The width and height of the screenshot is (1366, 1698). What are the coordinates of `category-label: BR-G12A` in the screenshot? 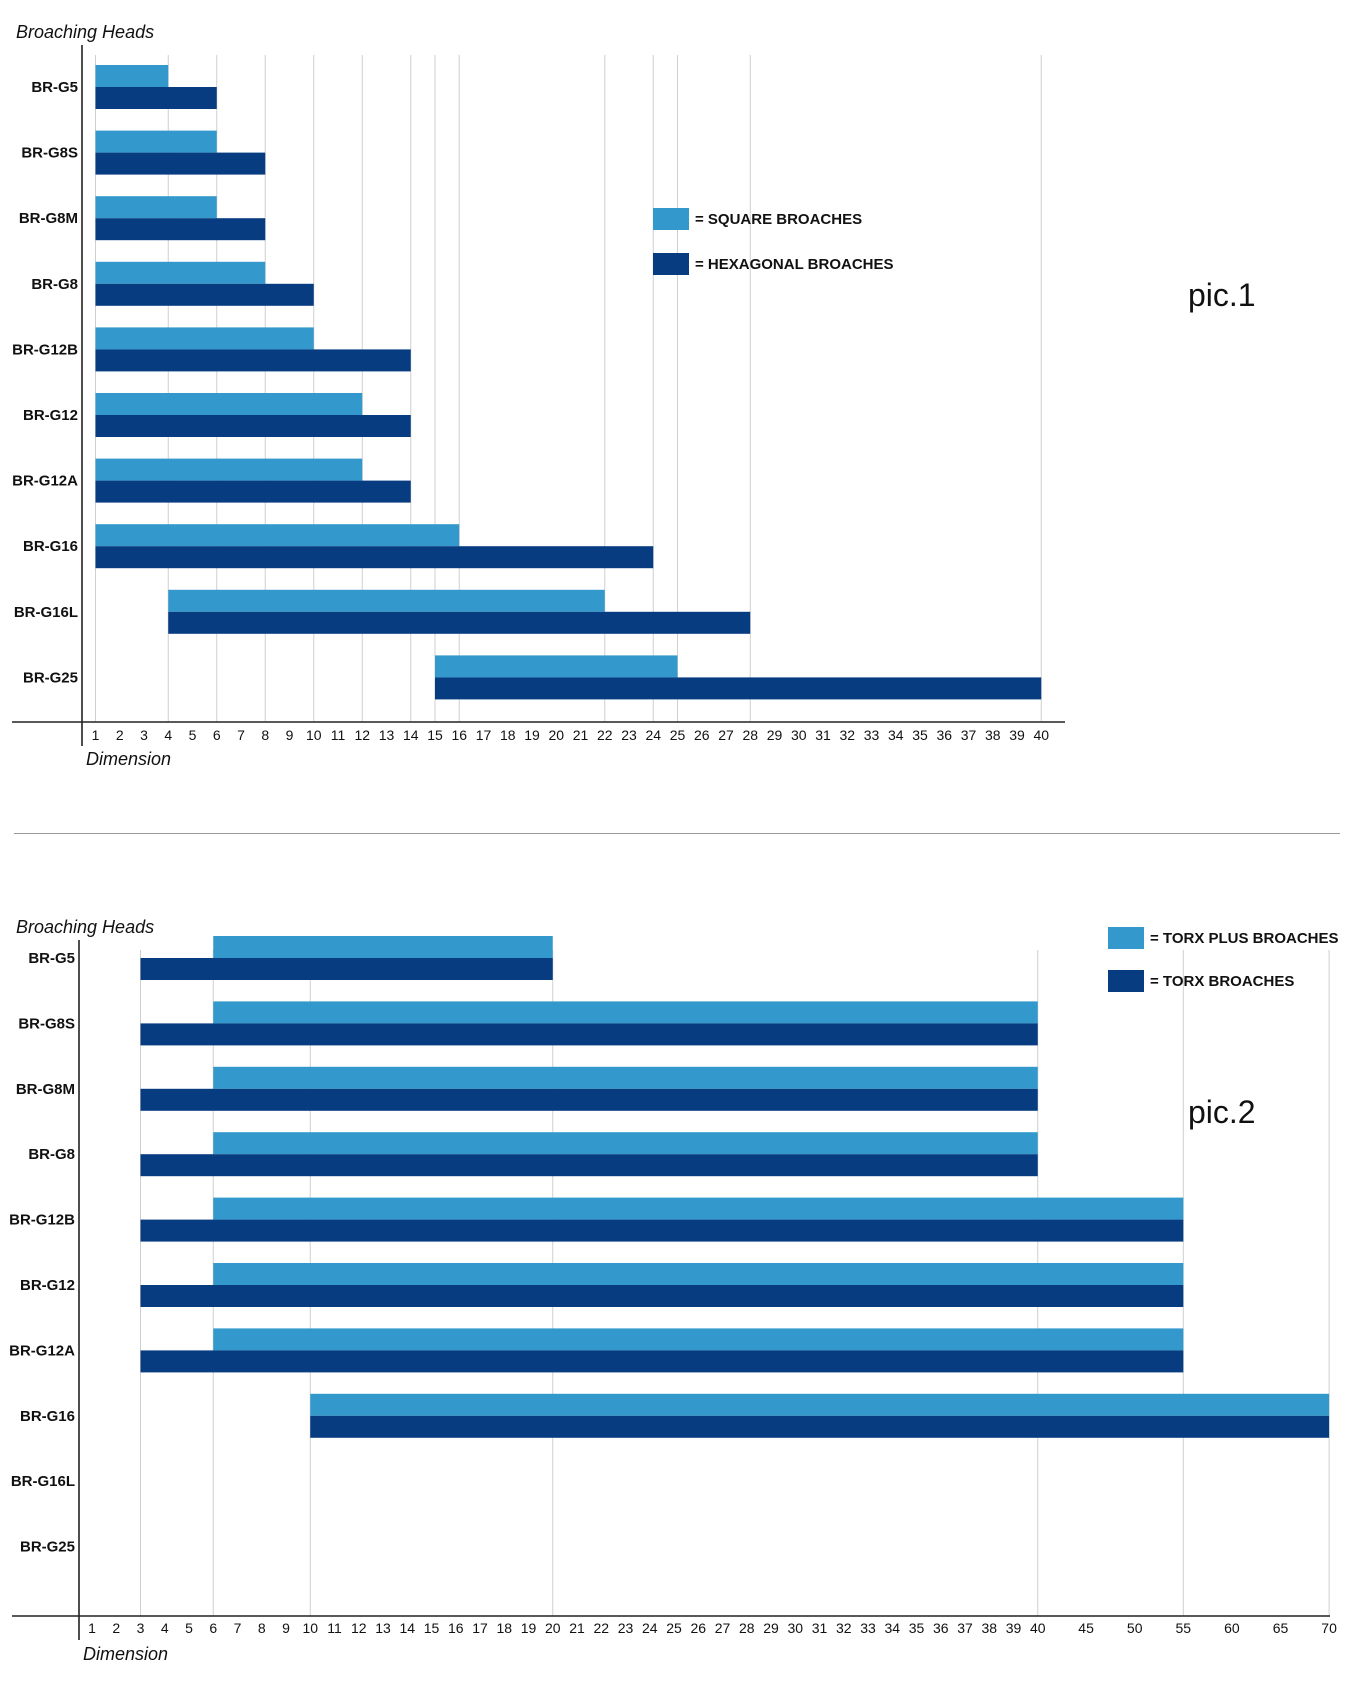 It's located at (42, 1350).